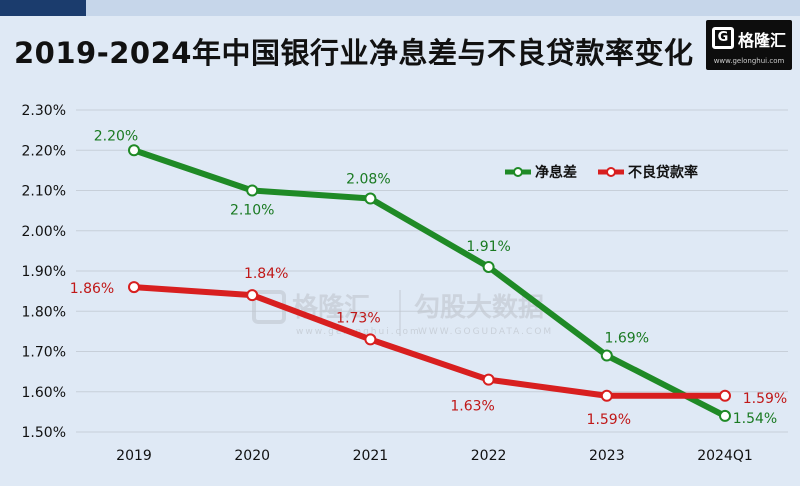  Describe the element at coordinates (358, 318) in the screenshot. I see `data-label-npl: 1.73%` at that location.